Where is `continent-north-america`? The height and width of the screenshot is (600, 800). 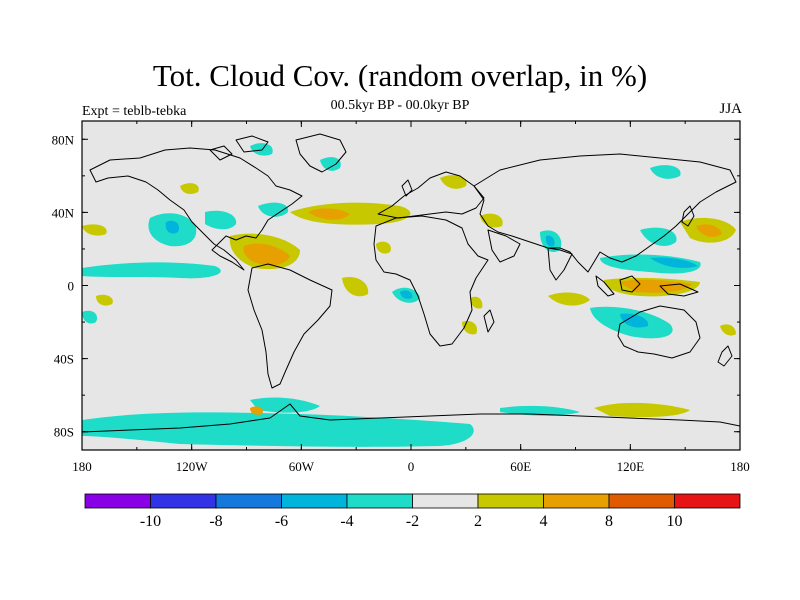
continent-north-america is located at coordinates (196, 209).